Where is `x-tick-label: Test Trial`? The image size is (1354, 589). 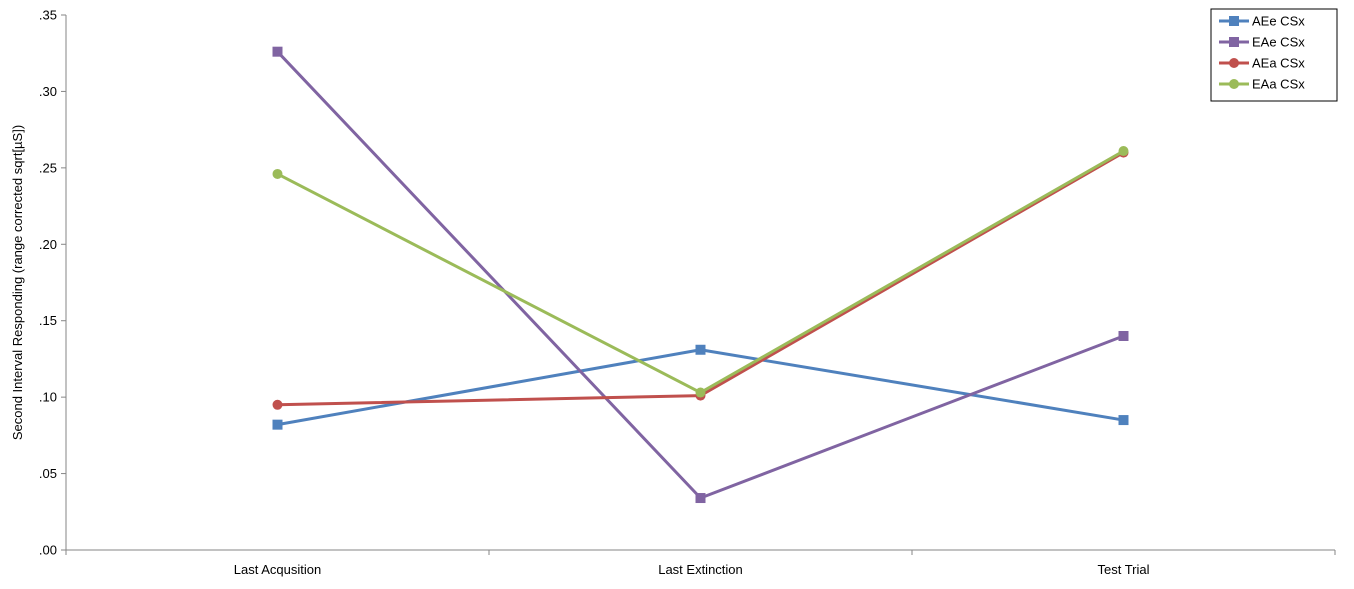
x-tick-label: Test Trial is located at coordinates (1123, 569).